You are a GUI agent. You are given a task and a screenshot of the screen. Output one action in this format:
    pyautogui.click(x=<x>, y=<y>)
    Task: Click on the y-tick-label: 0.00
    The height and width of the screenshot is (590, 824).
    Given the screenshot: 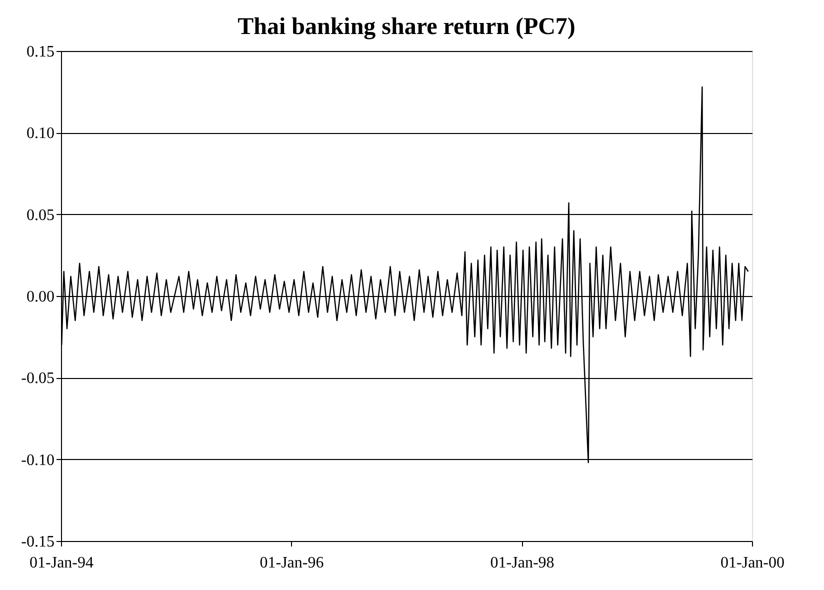 What is the action you would take?
    pyautogui.click(x=40, y=297)
    